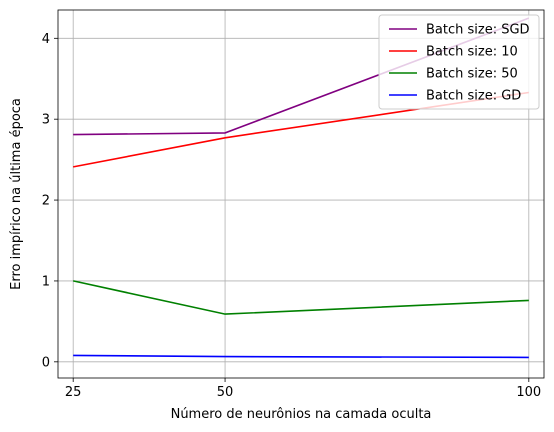  I want to click on y-axis-ticks: 0 1 2 3 4, so click(50, 201).